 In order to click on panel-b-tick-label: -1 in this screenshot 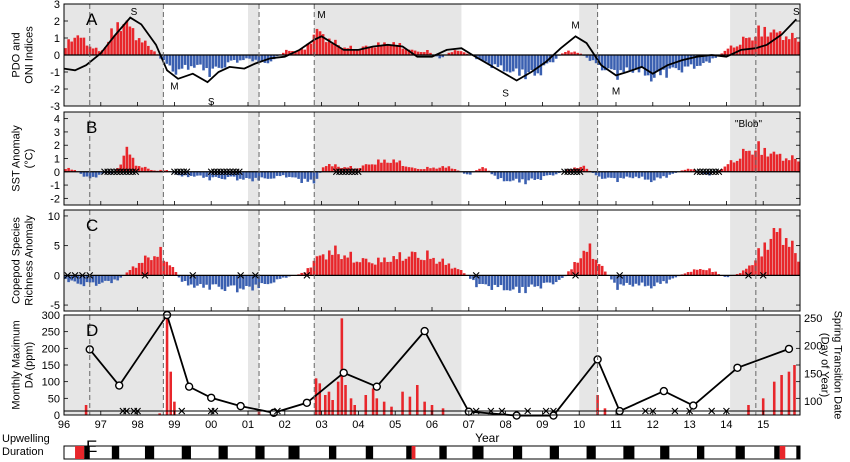, I will do `click(55, 186)`.